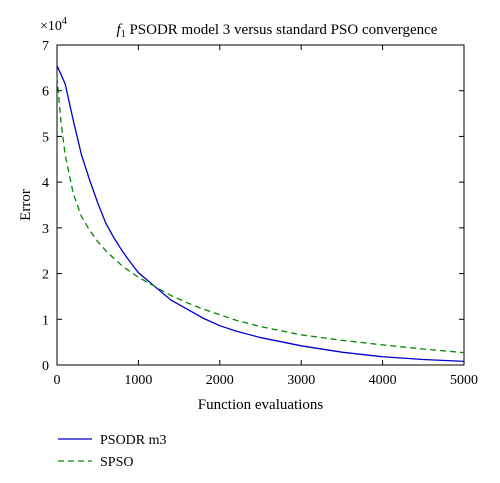 Image resolution: width=500 pixels, height=483 pixels. I want to click on x-tick-label: 2000, so click(220, 380).